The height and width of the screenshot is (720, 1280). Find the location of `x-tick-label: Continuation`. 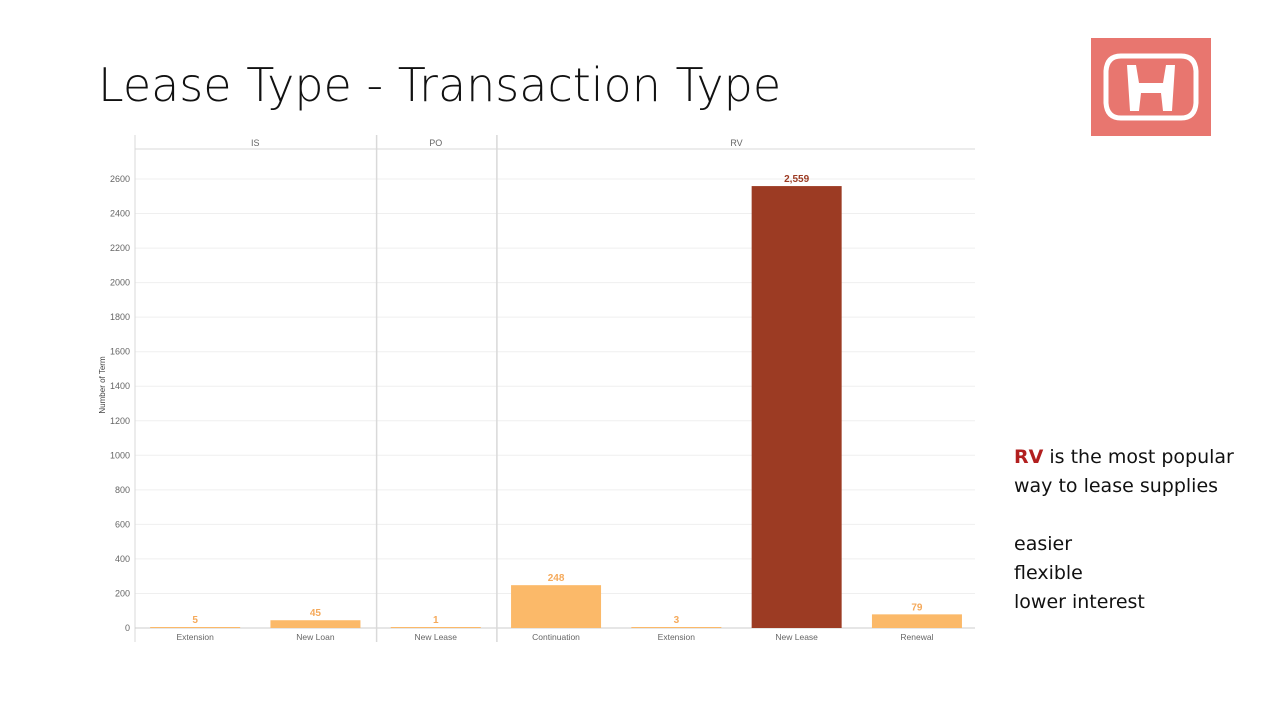

x-tick-label: Continuation is located at coordinates (556, 637).